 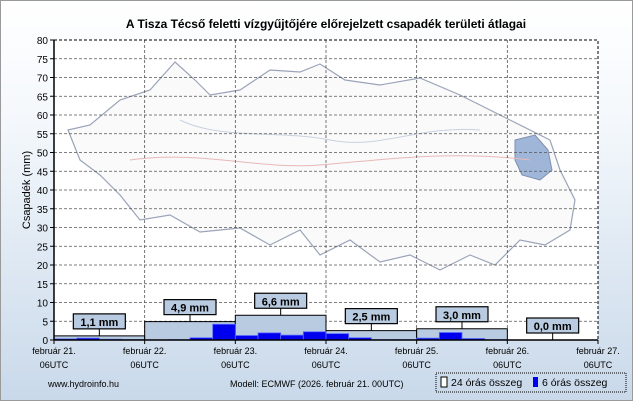 I want to click on x-tick-date: február 26., so click(x=508, y=351).